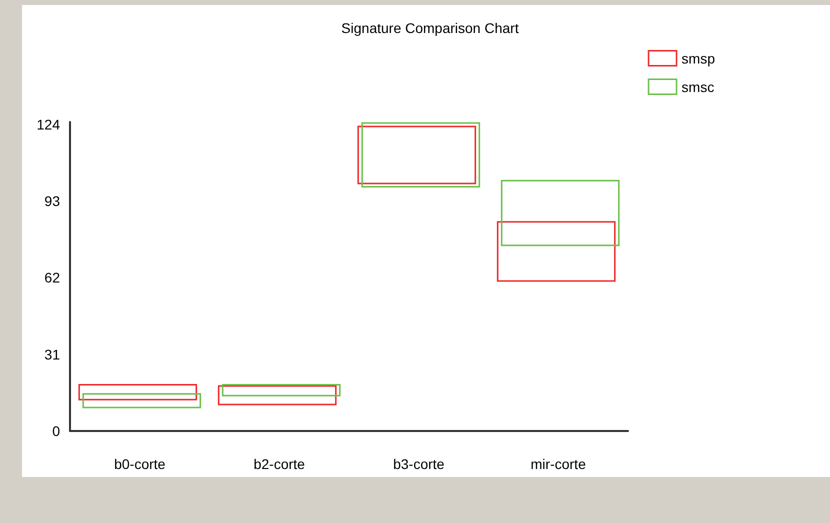 This screenshot has width=830, height=523. What do you see at coordinates (430, 28) in the screenshot?
I see `chart-title: Signature Comparison Chart` at bounding box center [430, 28].